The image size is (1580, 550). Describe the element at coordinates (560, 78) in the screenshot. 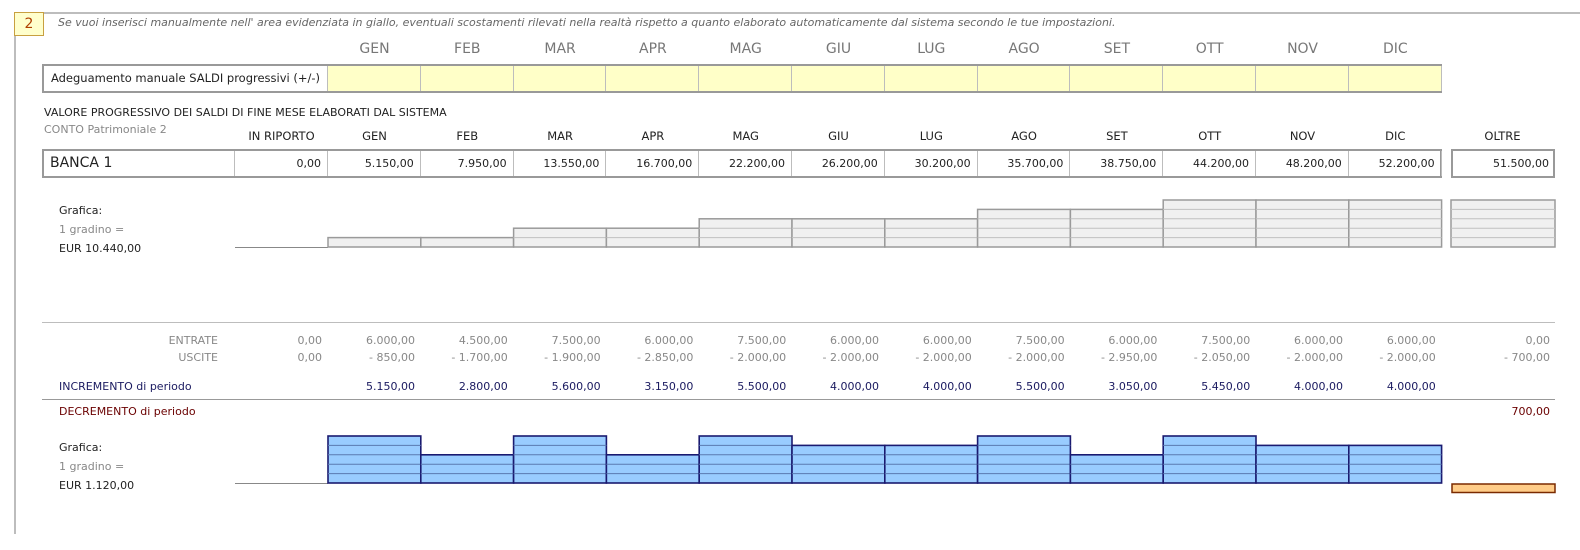

I see `manual-adjust-cell-mar` at that location.